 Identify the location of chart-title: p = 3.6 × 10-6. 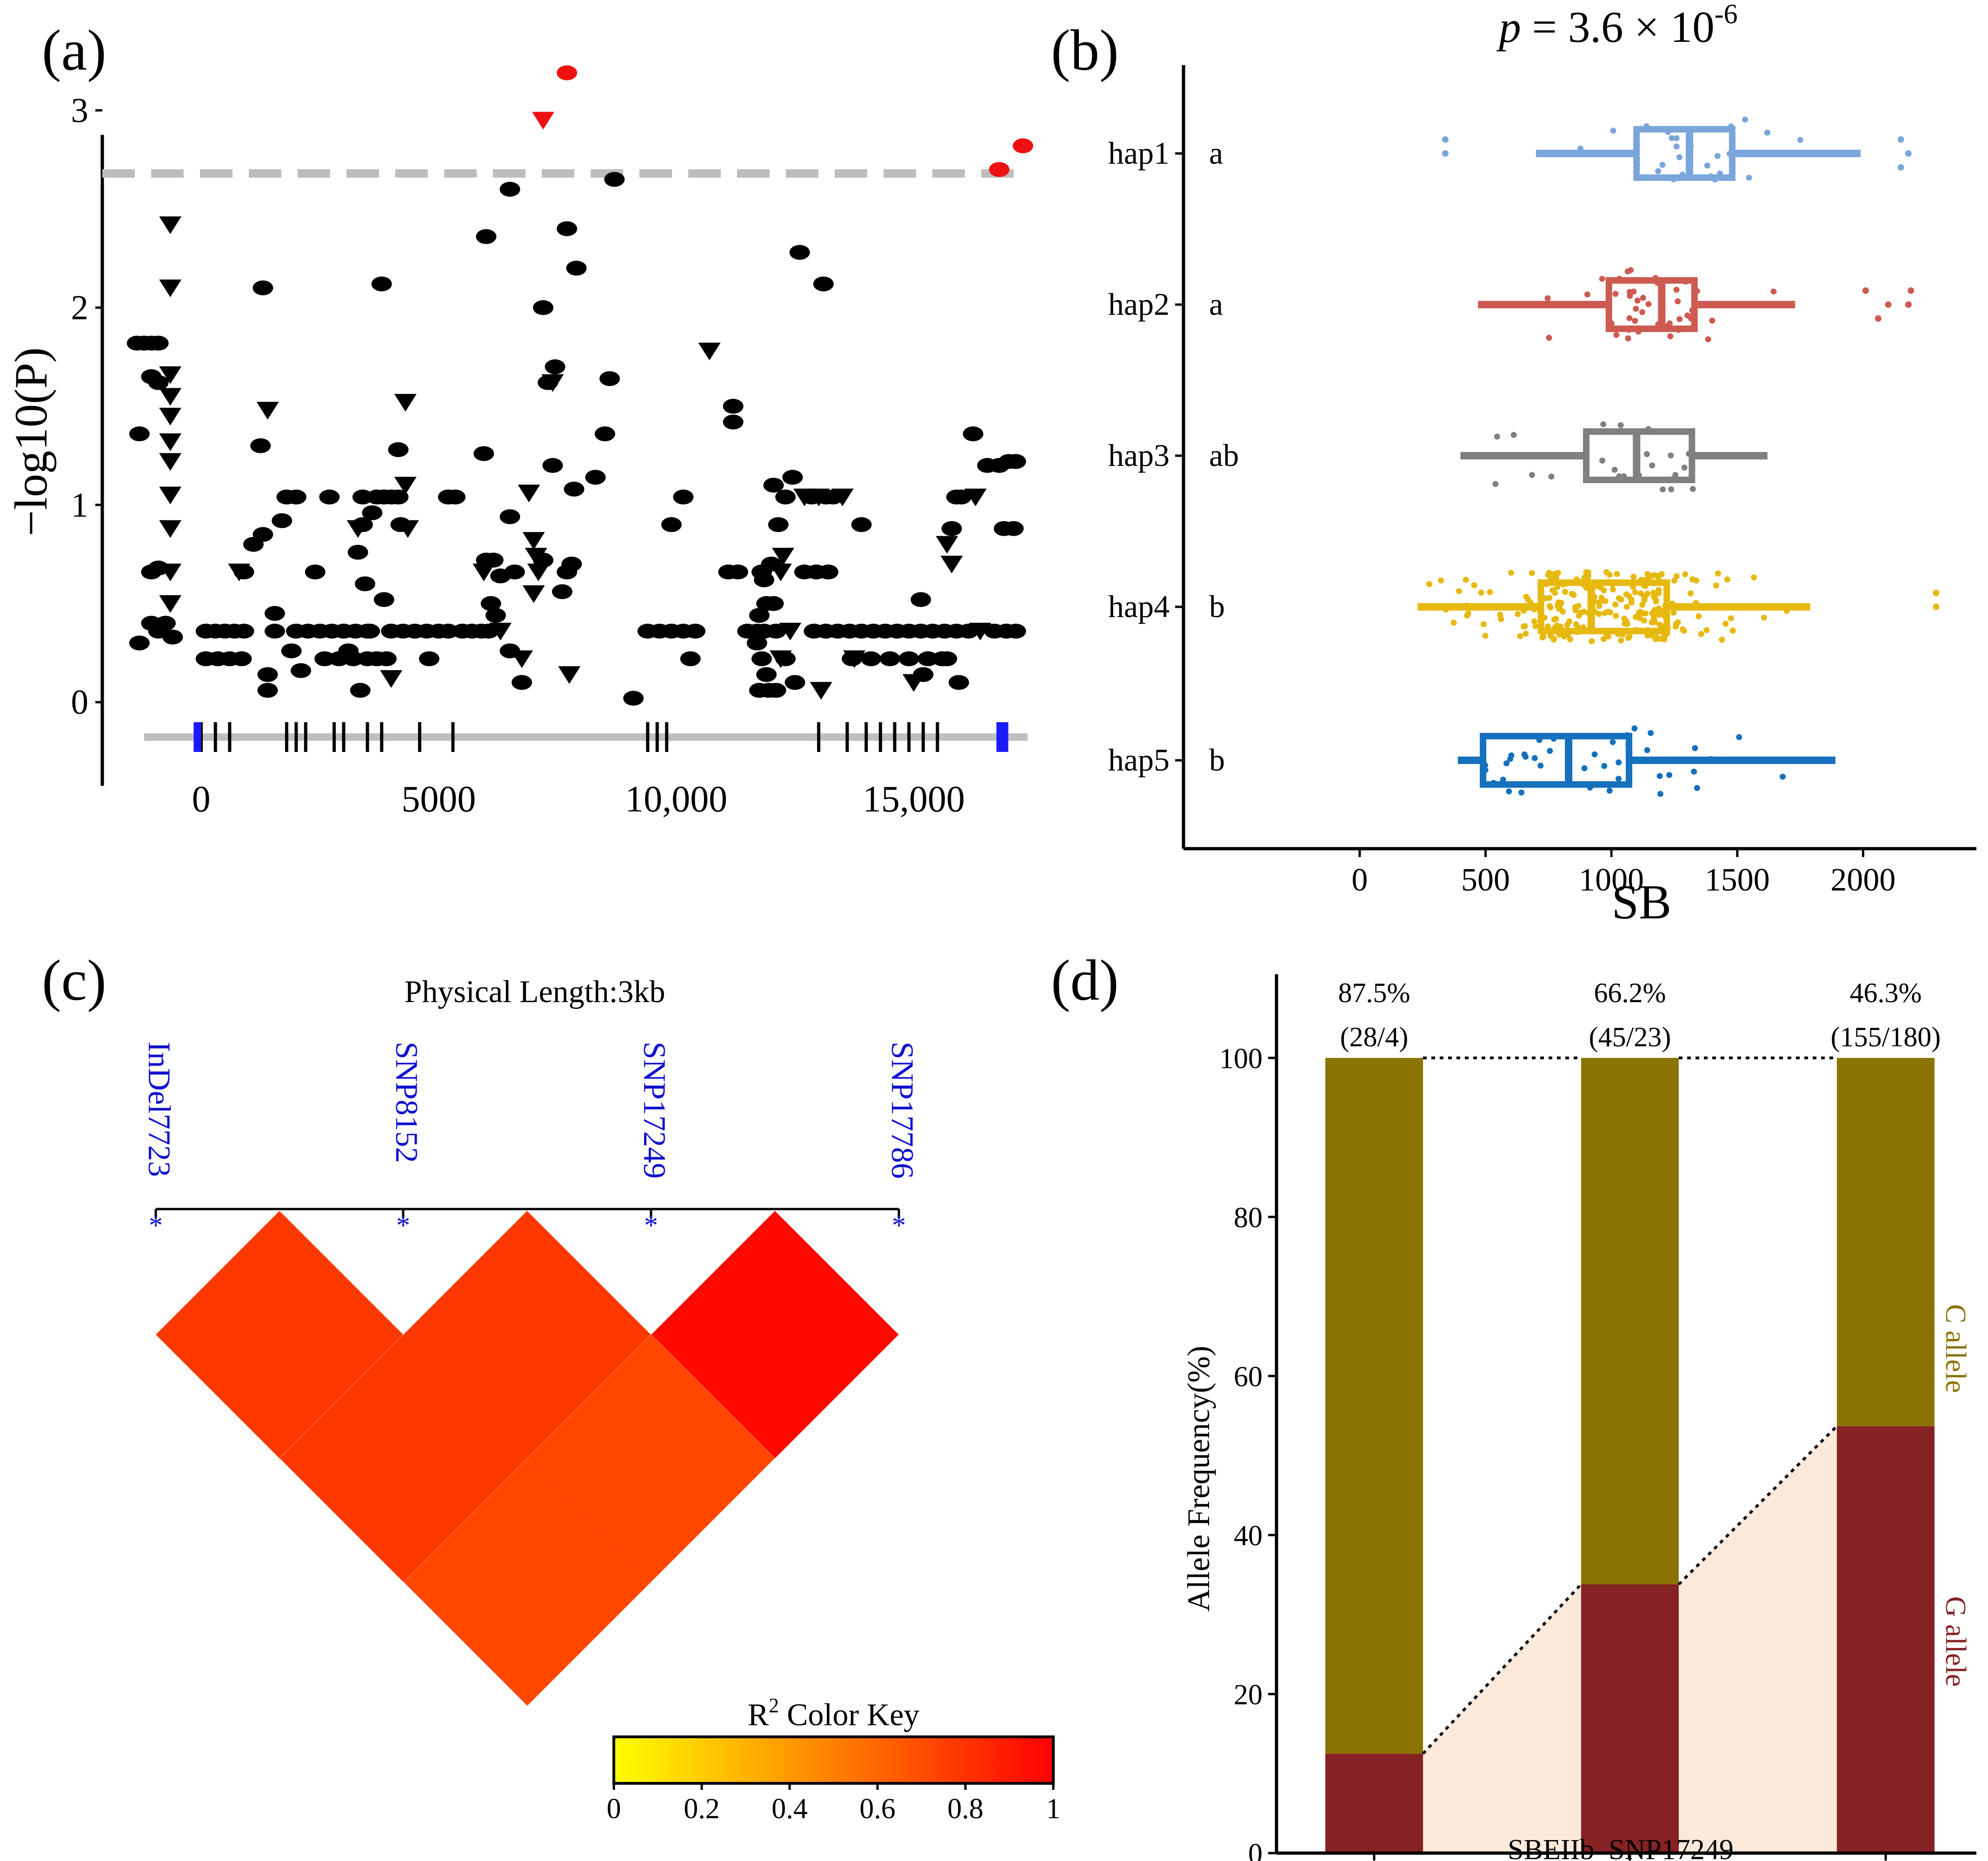
(1616, 26).